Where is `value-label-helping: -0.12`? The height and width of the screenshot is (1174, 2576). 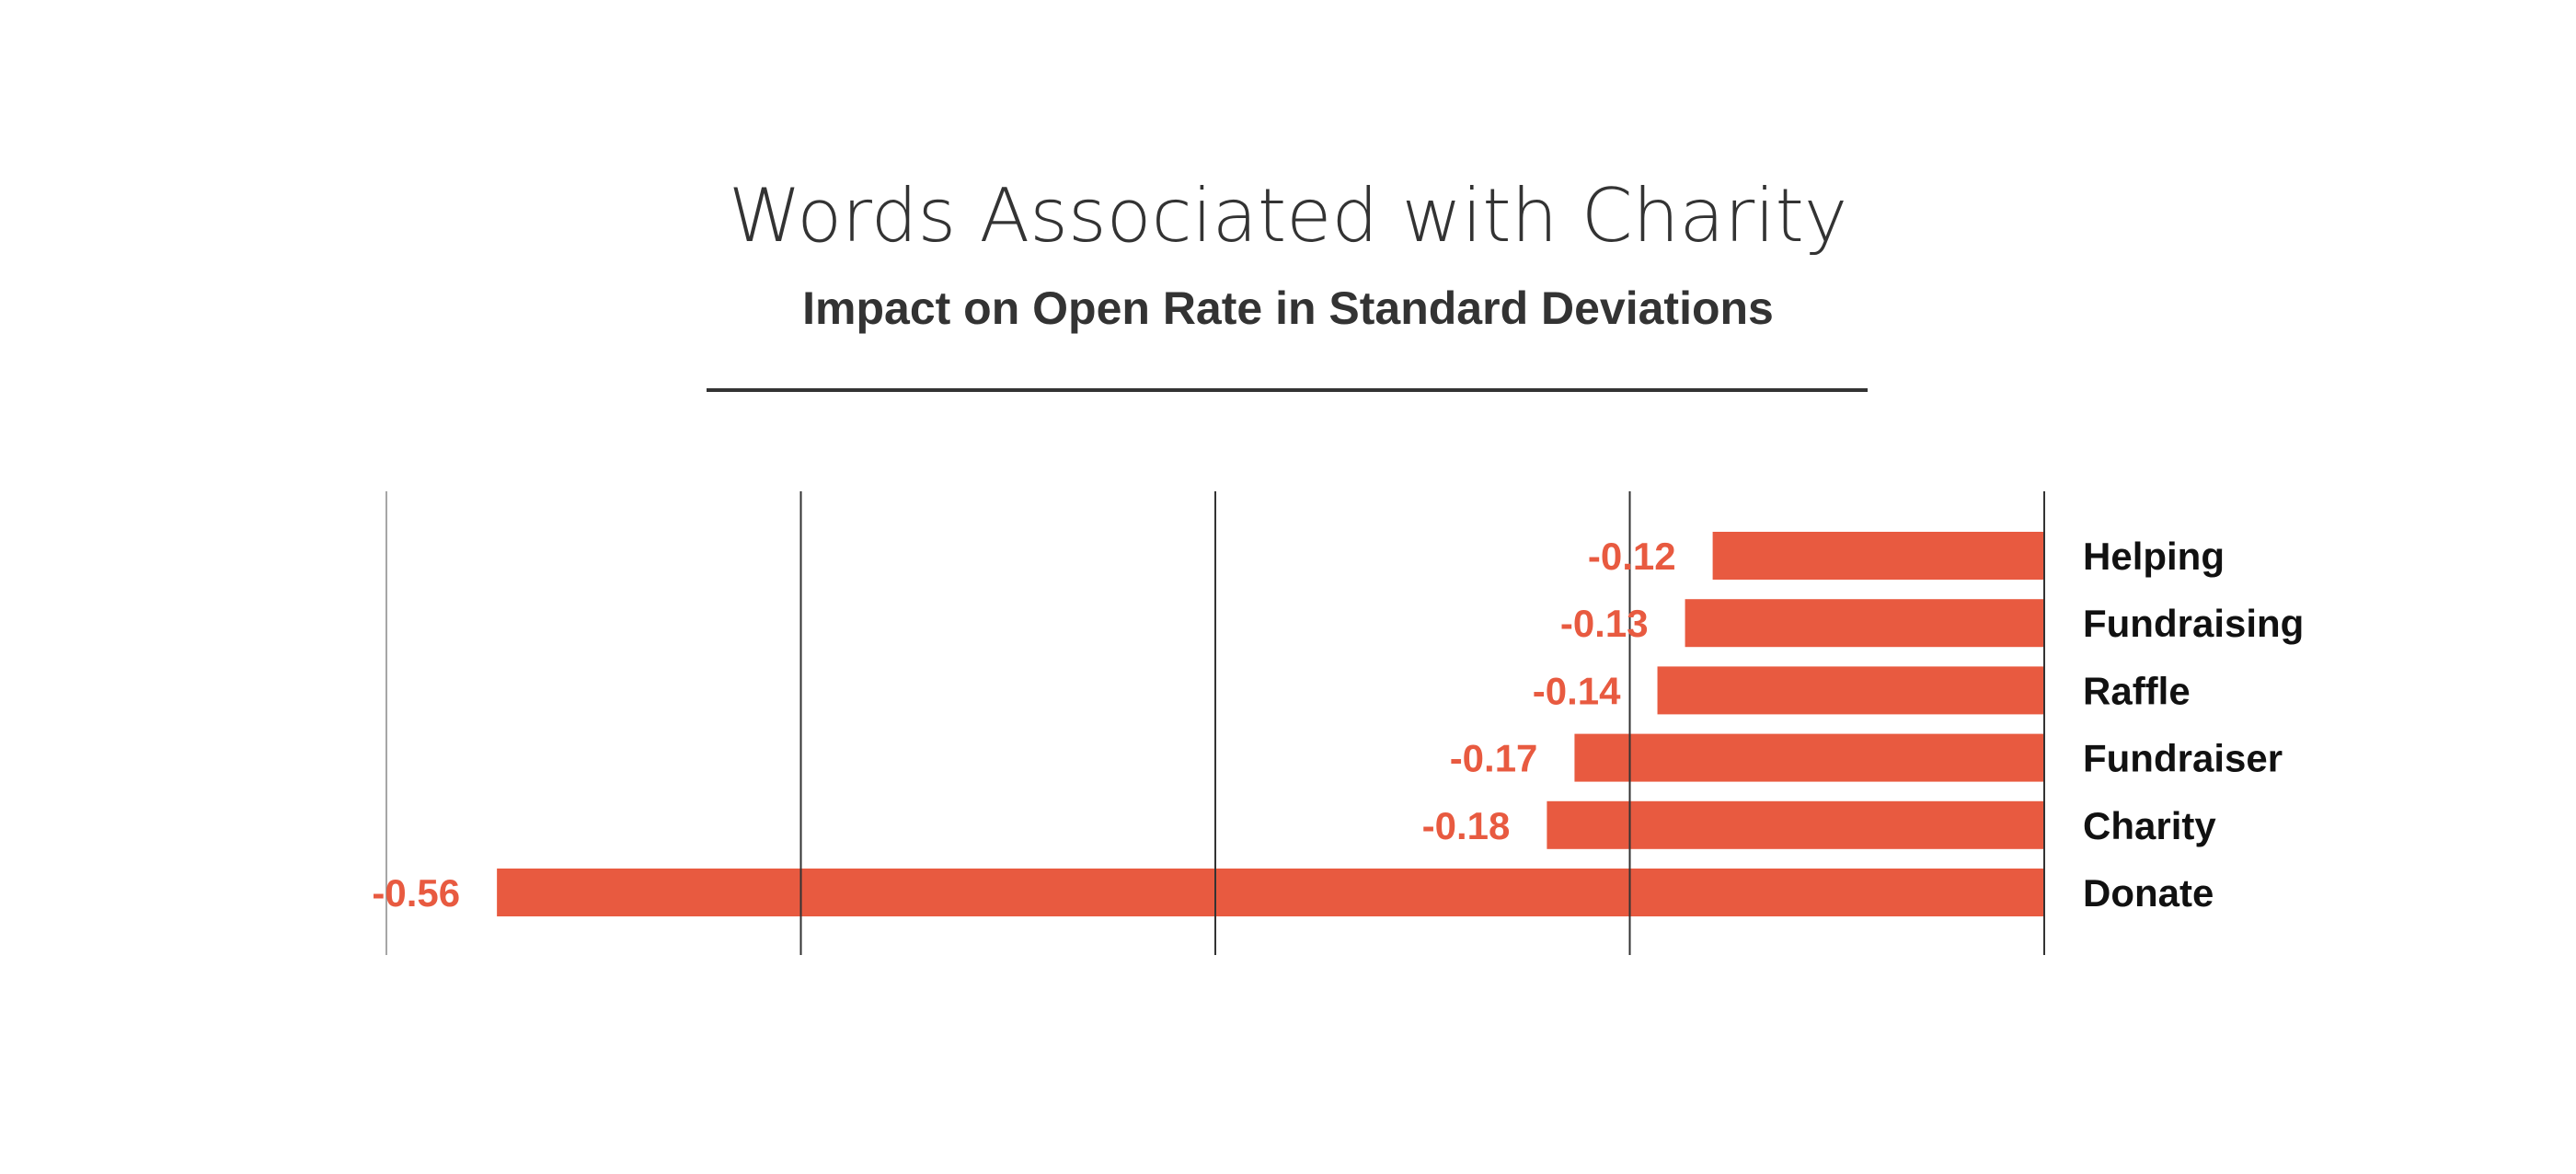
value-label-helping: -0.12 is located at coordinates (1632, 556).